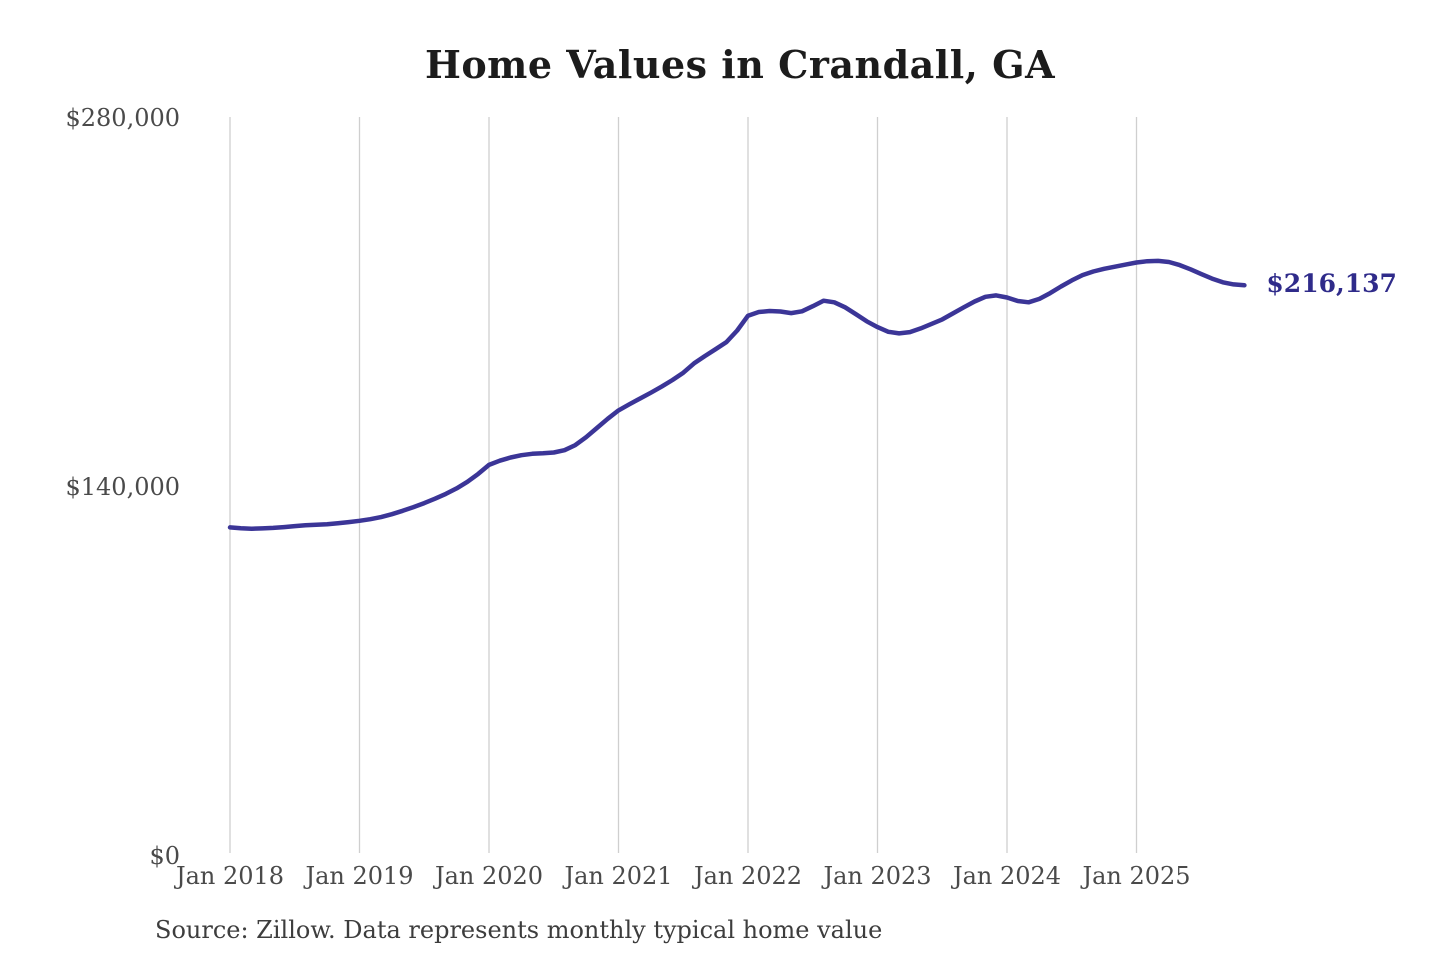 This screenshot has height=960, width=1440. I want to click on x-tick-label: Jan 2018, so click(228, 876).